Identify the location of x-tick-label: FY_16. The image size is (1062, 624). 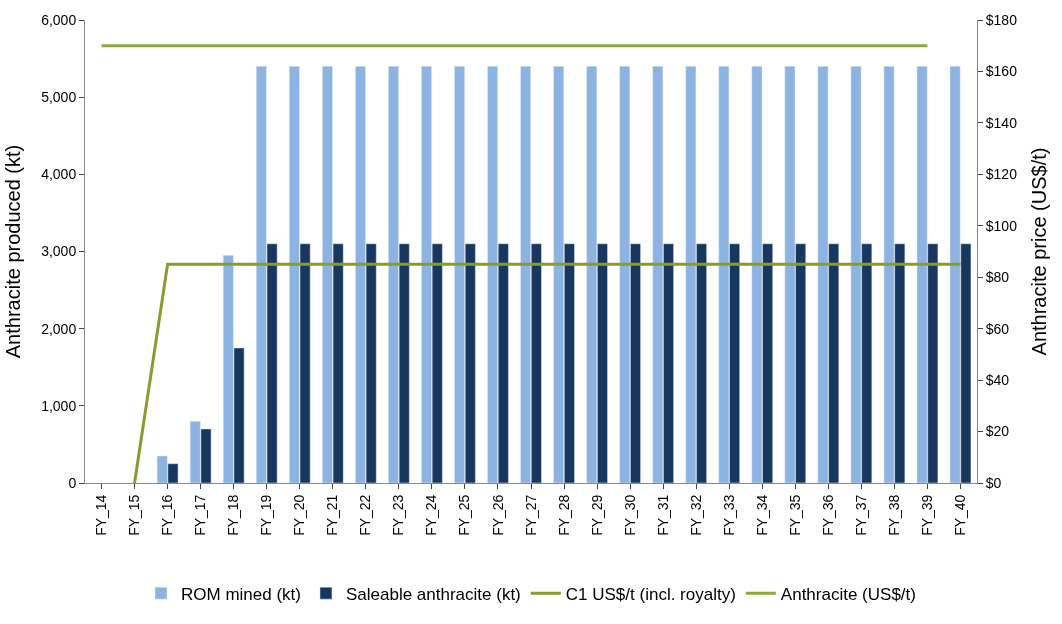
(167, 515).